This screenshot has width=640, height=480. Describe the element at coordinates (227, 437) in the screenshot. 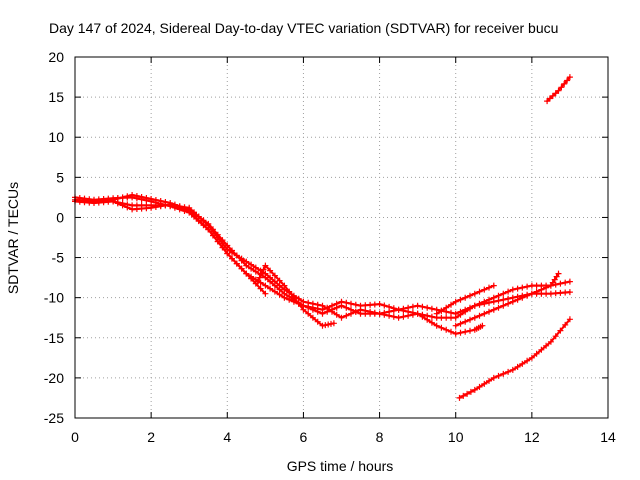

I see `x-tick-label: 4` at that location.